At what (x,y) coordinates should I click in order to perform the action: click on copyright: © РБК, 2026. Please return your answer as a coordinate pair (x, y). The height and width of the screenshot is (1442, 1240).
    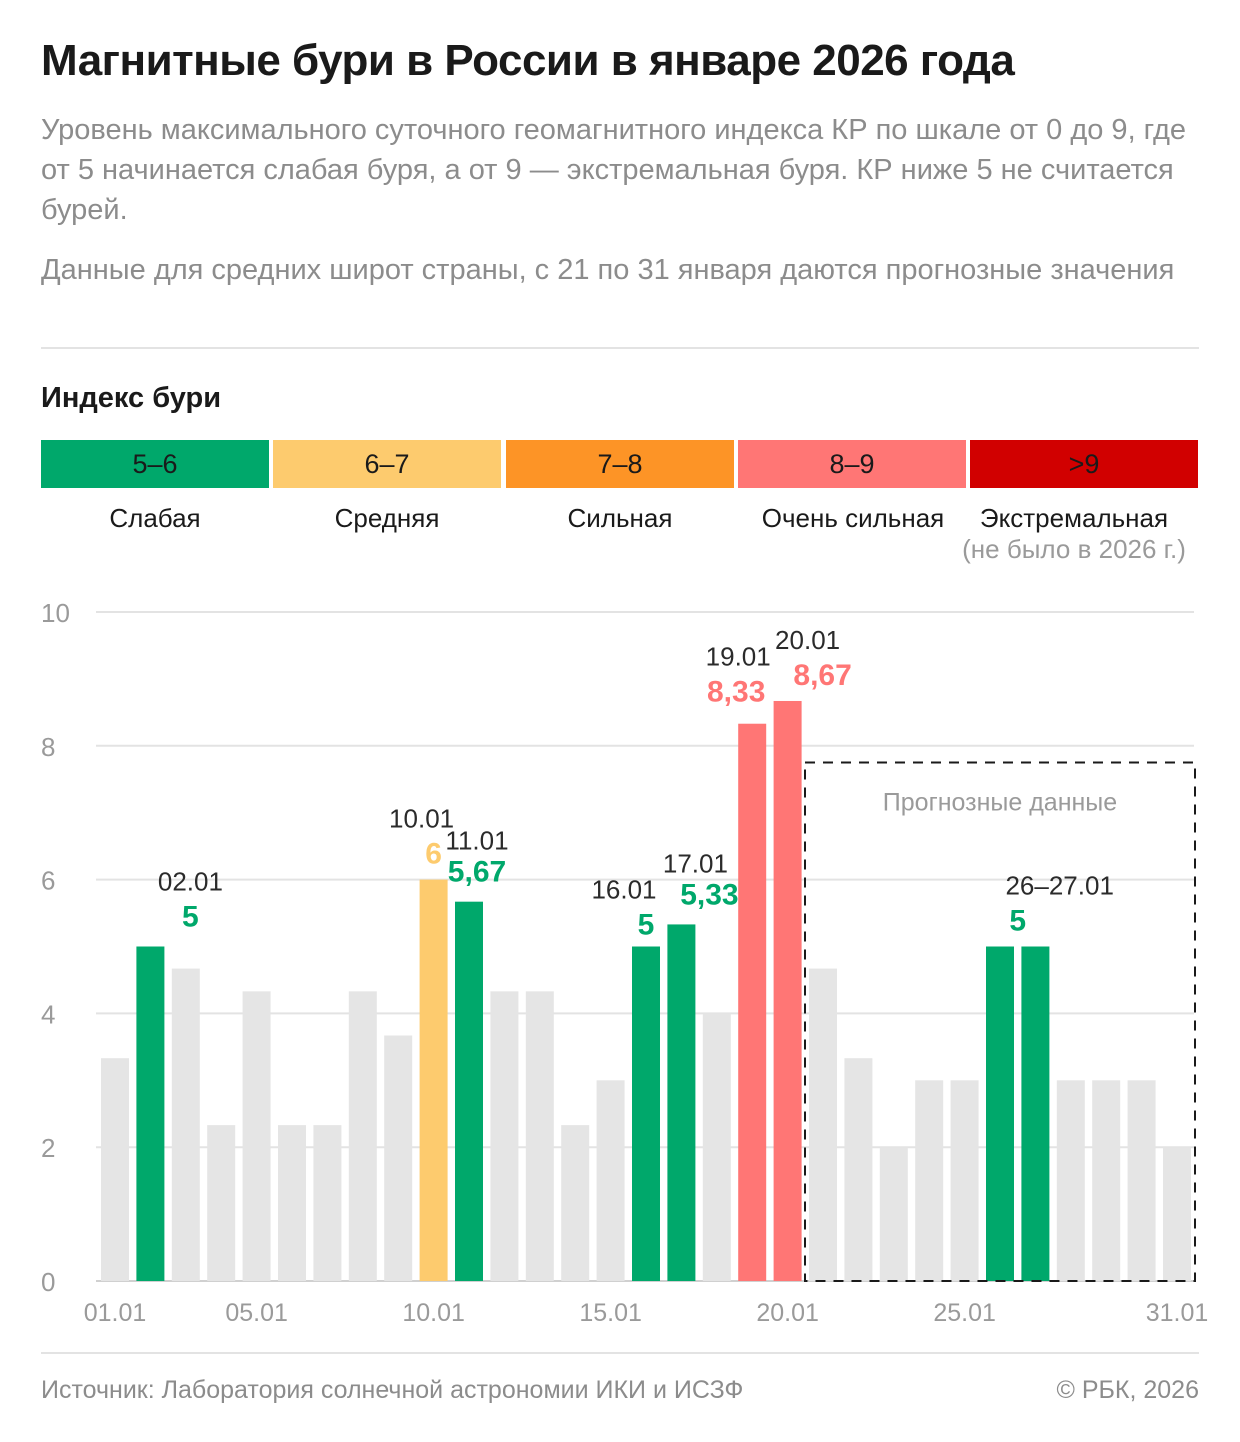
    Looking at the image, I should click on (1127, 1390).